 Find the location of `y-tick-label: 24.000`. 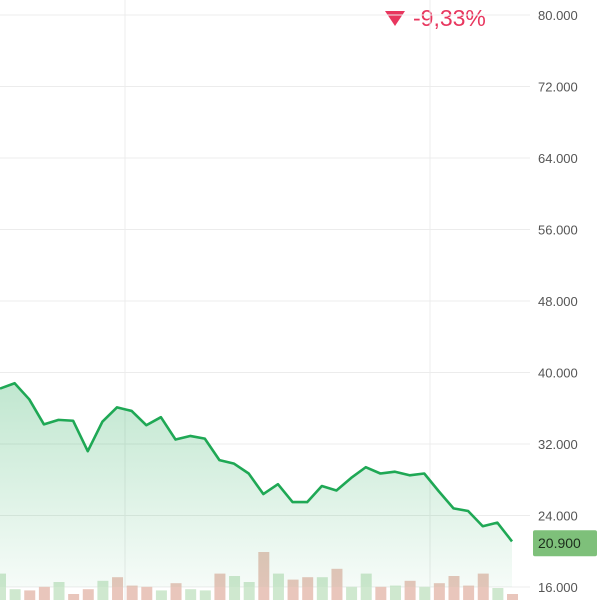

y-tick-label: 24.000 is located at coordinates (558, 516).